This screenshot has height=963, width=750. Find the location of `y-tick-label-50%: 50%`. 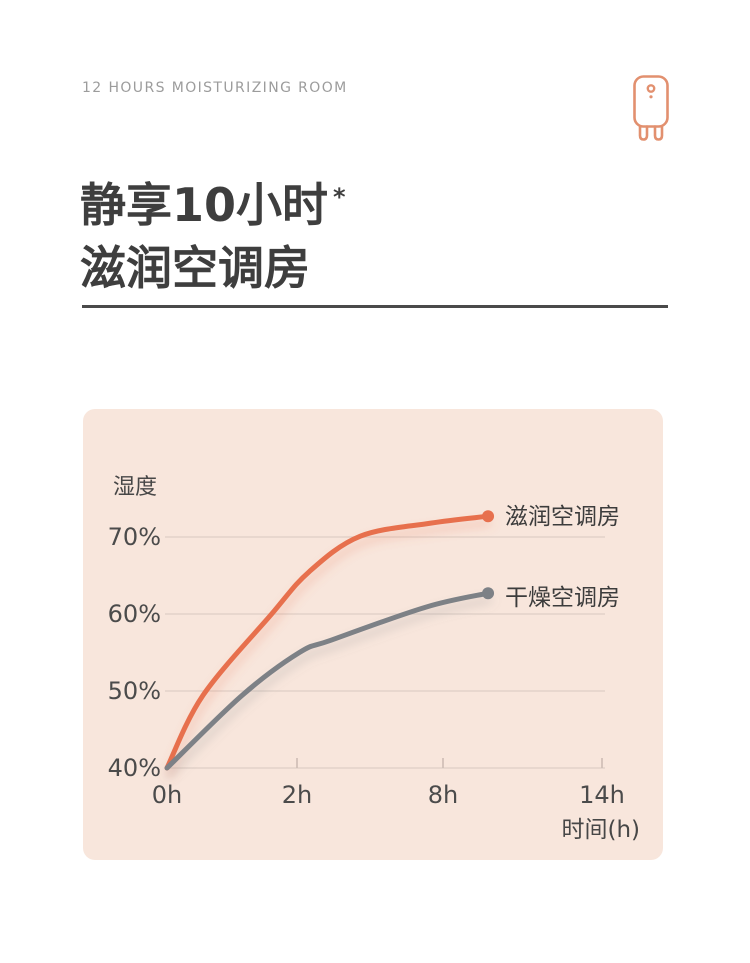

y-tick-label-50%: 50% is located at coordinates (134, 691).